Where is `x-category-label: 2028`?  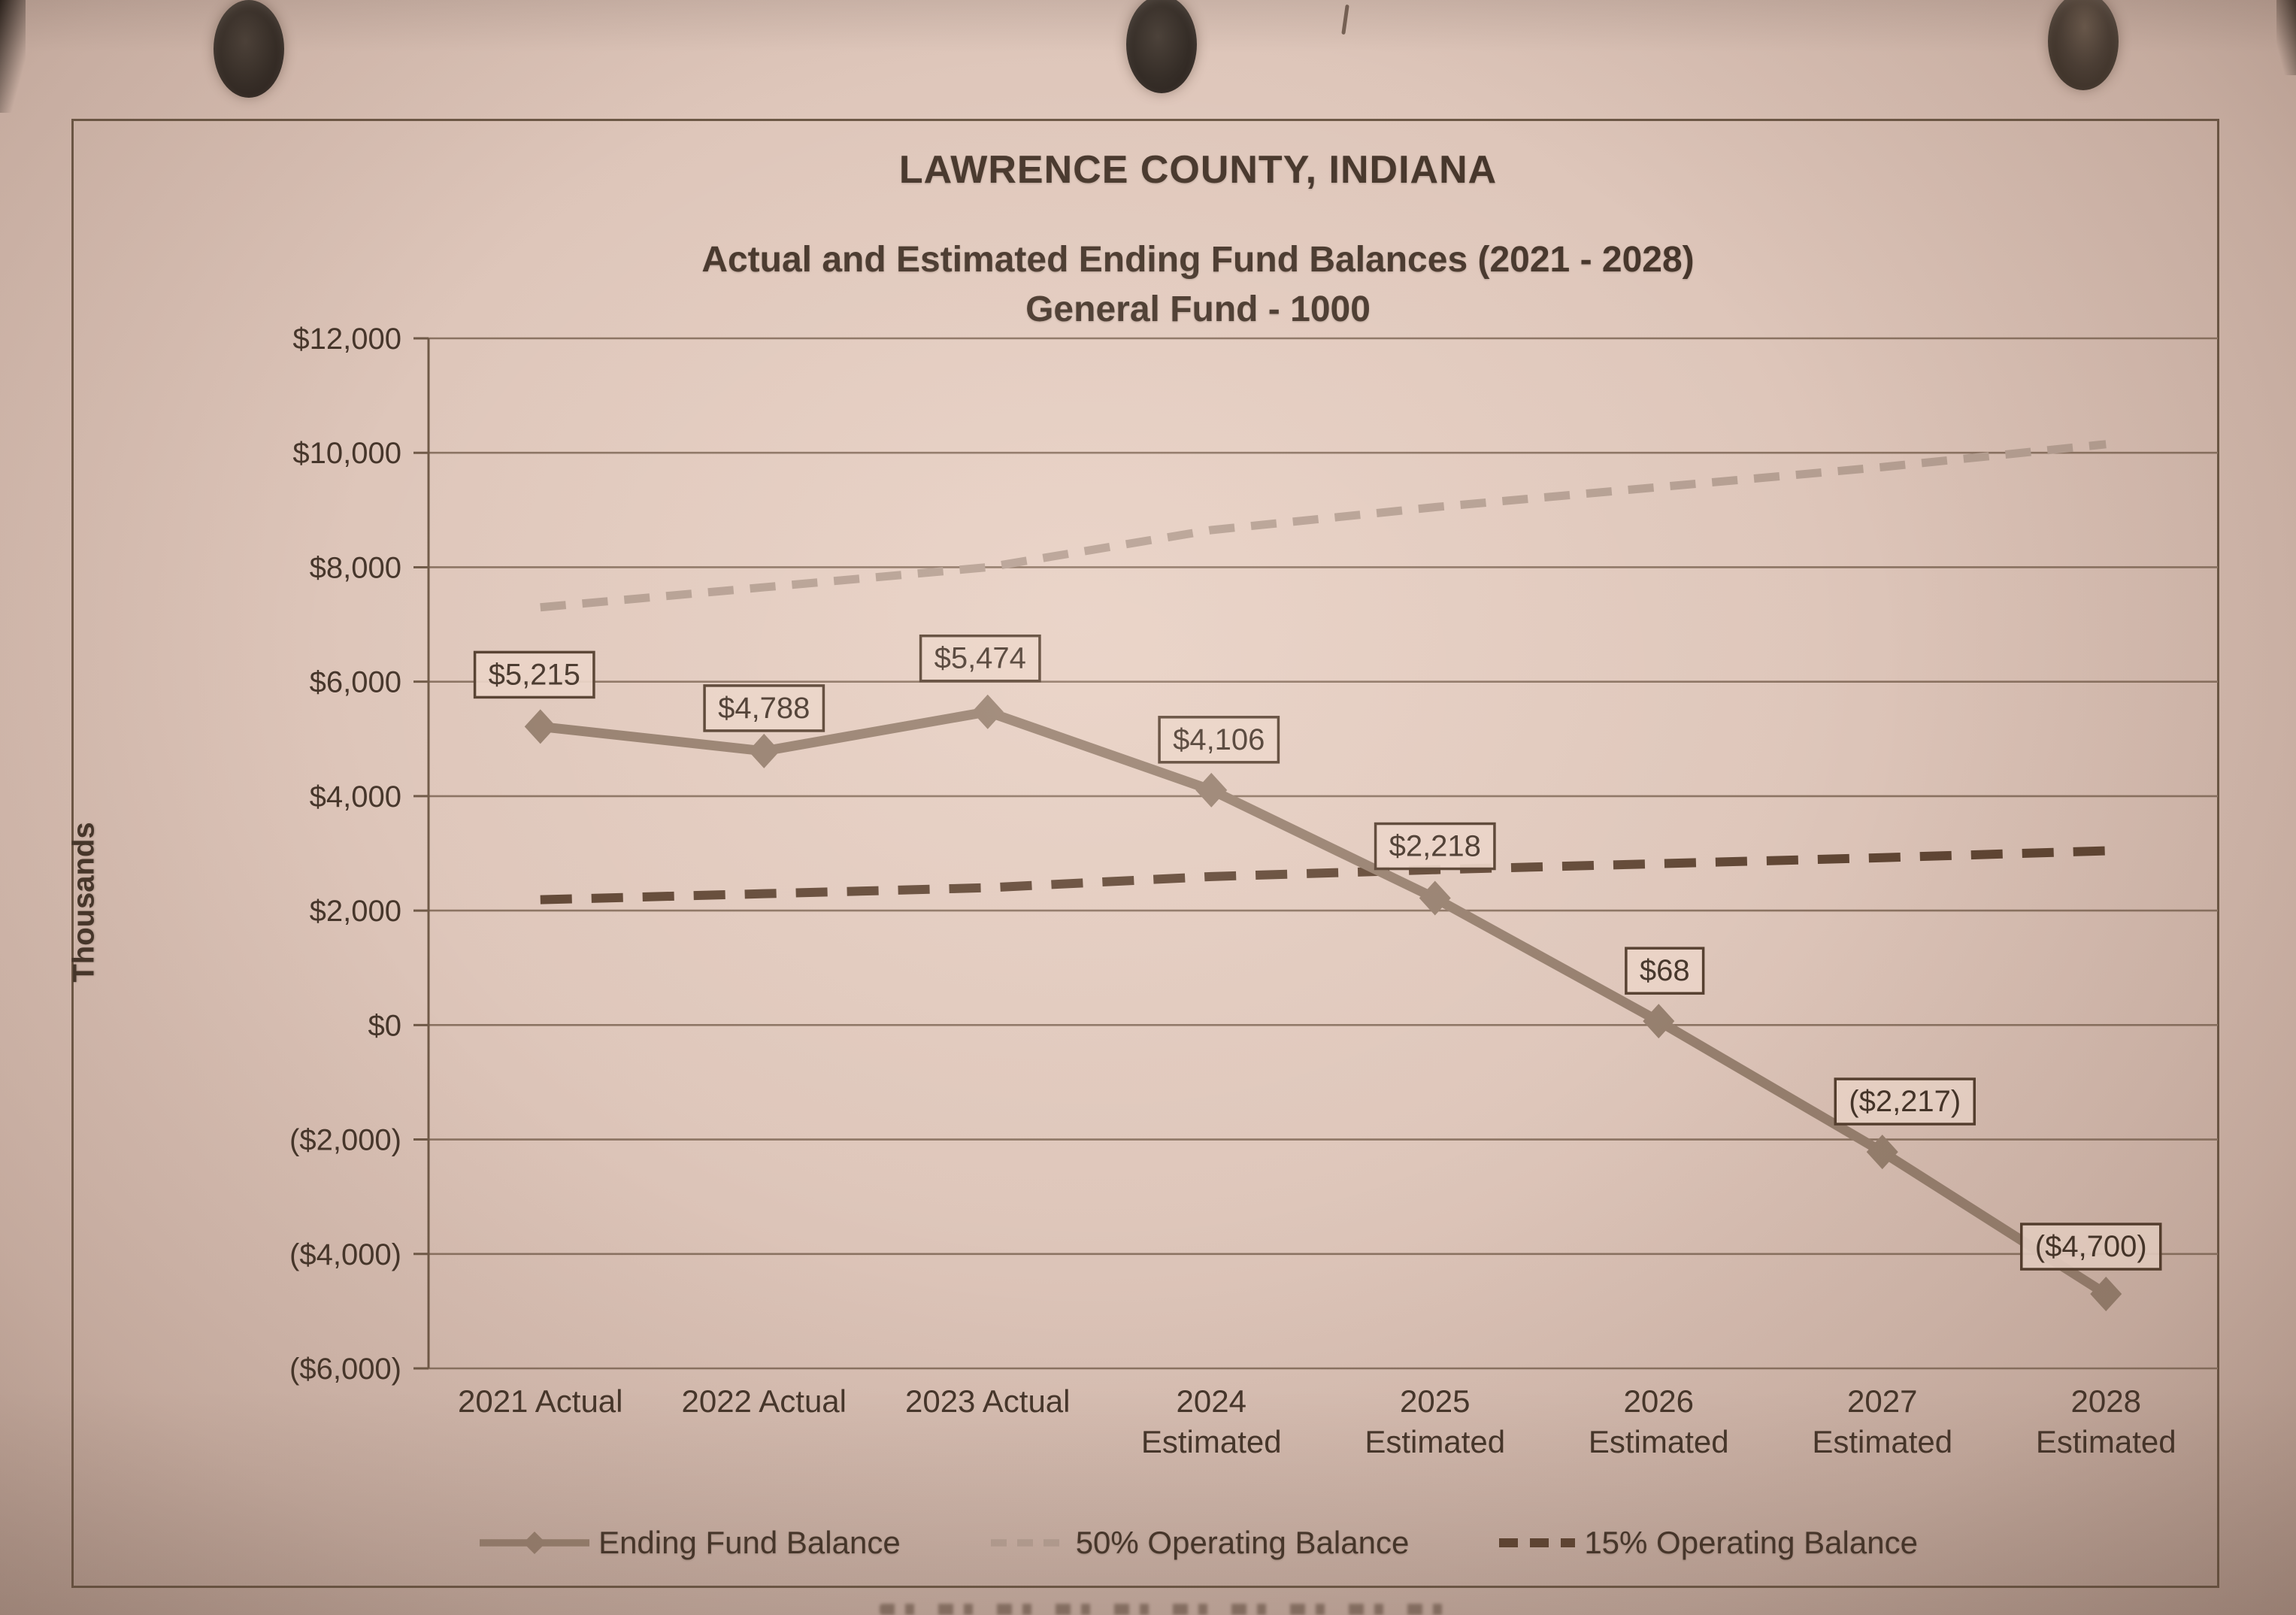 x-category-label: 2028 is located at coordinates (2106, 1401).